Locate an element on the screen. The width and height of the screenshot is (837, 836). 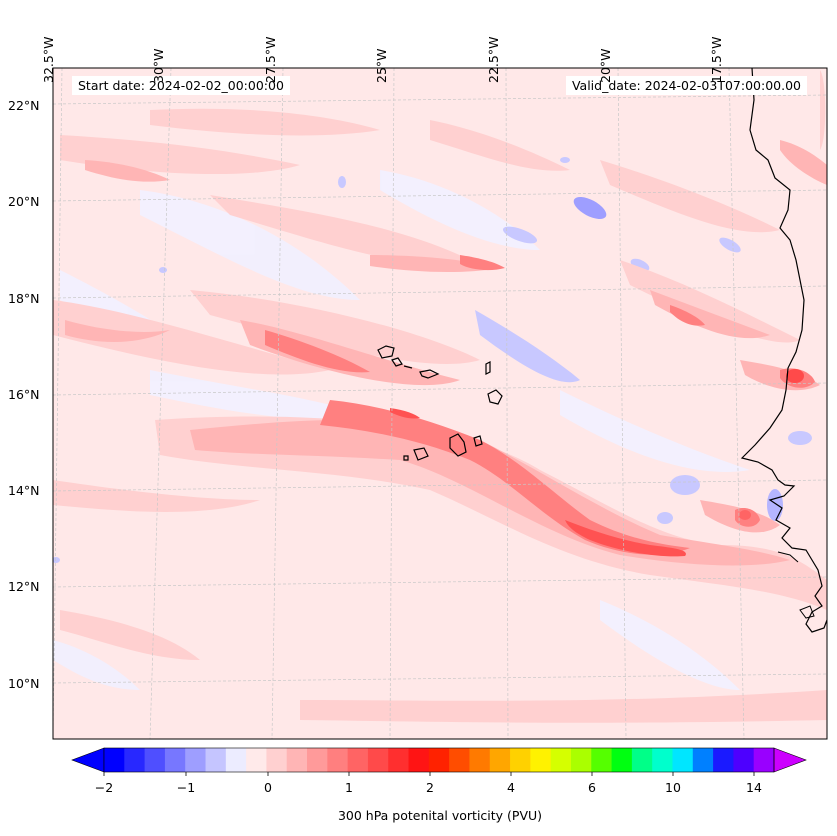
lon-label-27-5w: 27.5°W is located at coordinates (270, 59).